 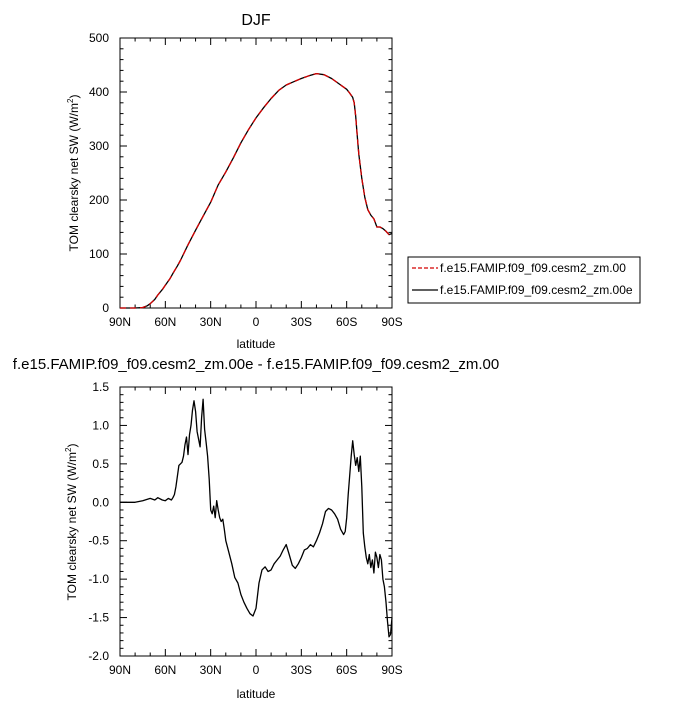 What do you see at coordinates (391, 322) in the screenshot?
I see `top-x-tick-label: 90S` at bounding box center [391, 322].